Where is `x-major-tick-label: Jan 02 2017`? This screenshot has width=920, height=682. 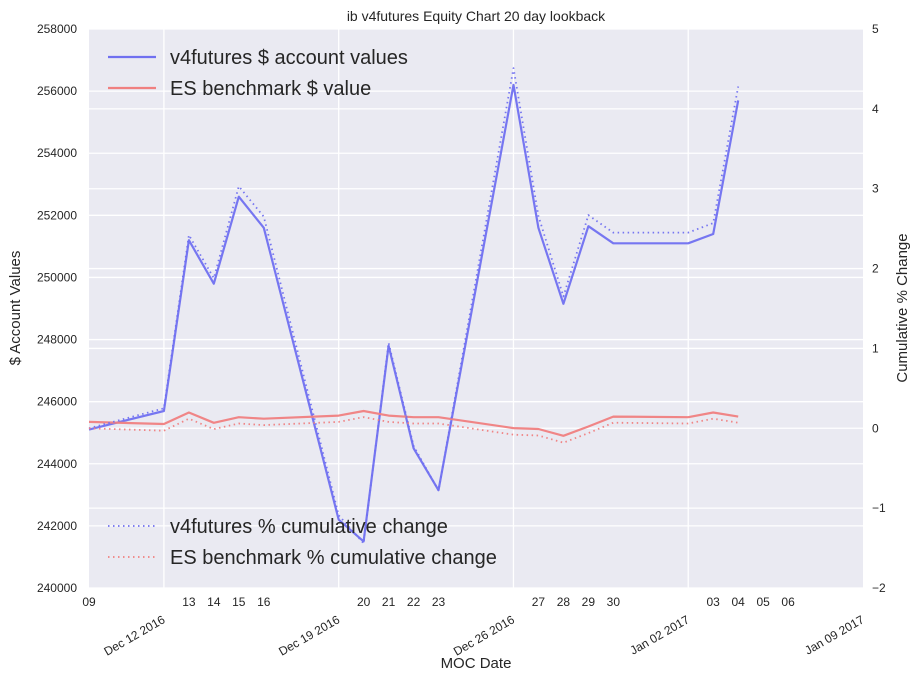 x-major-tick-label: Jan 02 2017 is located at coordinates (660, 634).